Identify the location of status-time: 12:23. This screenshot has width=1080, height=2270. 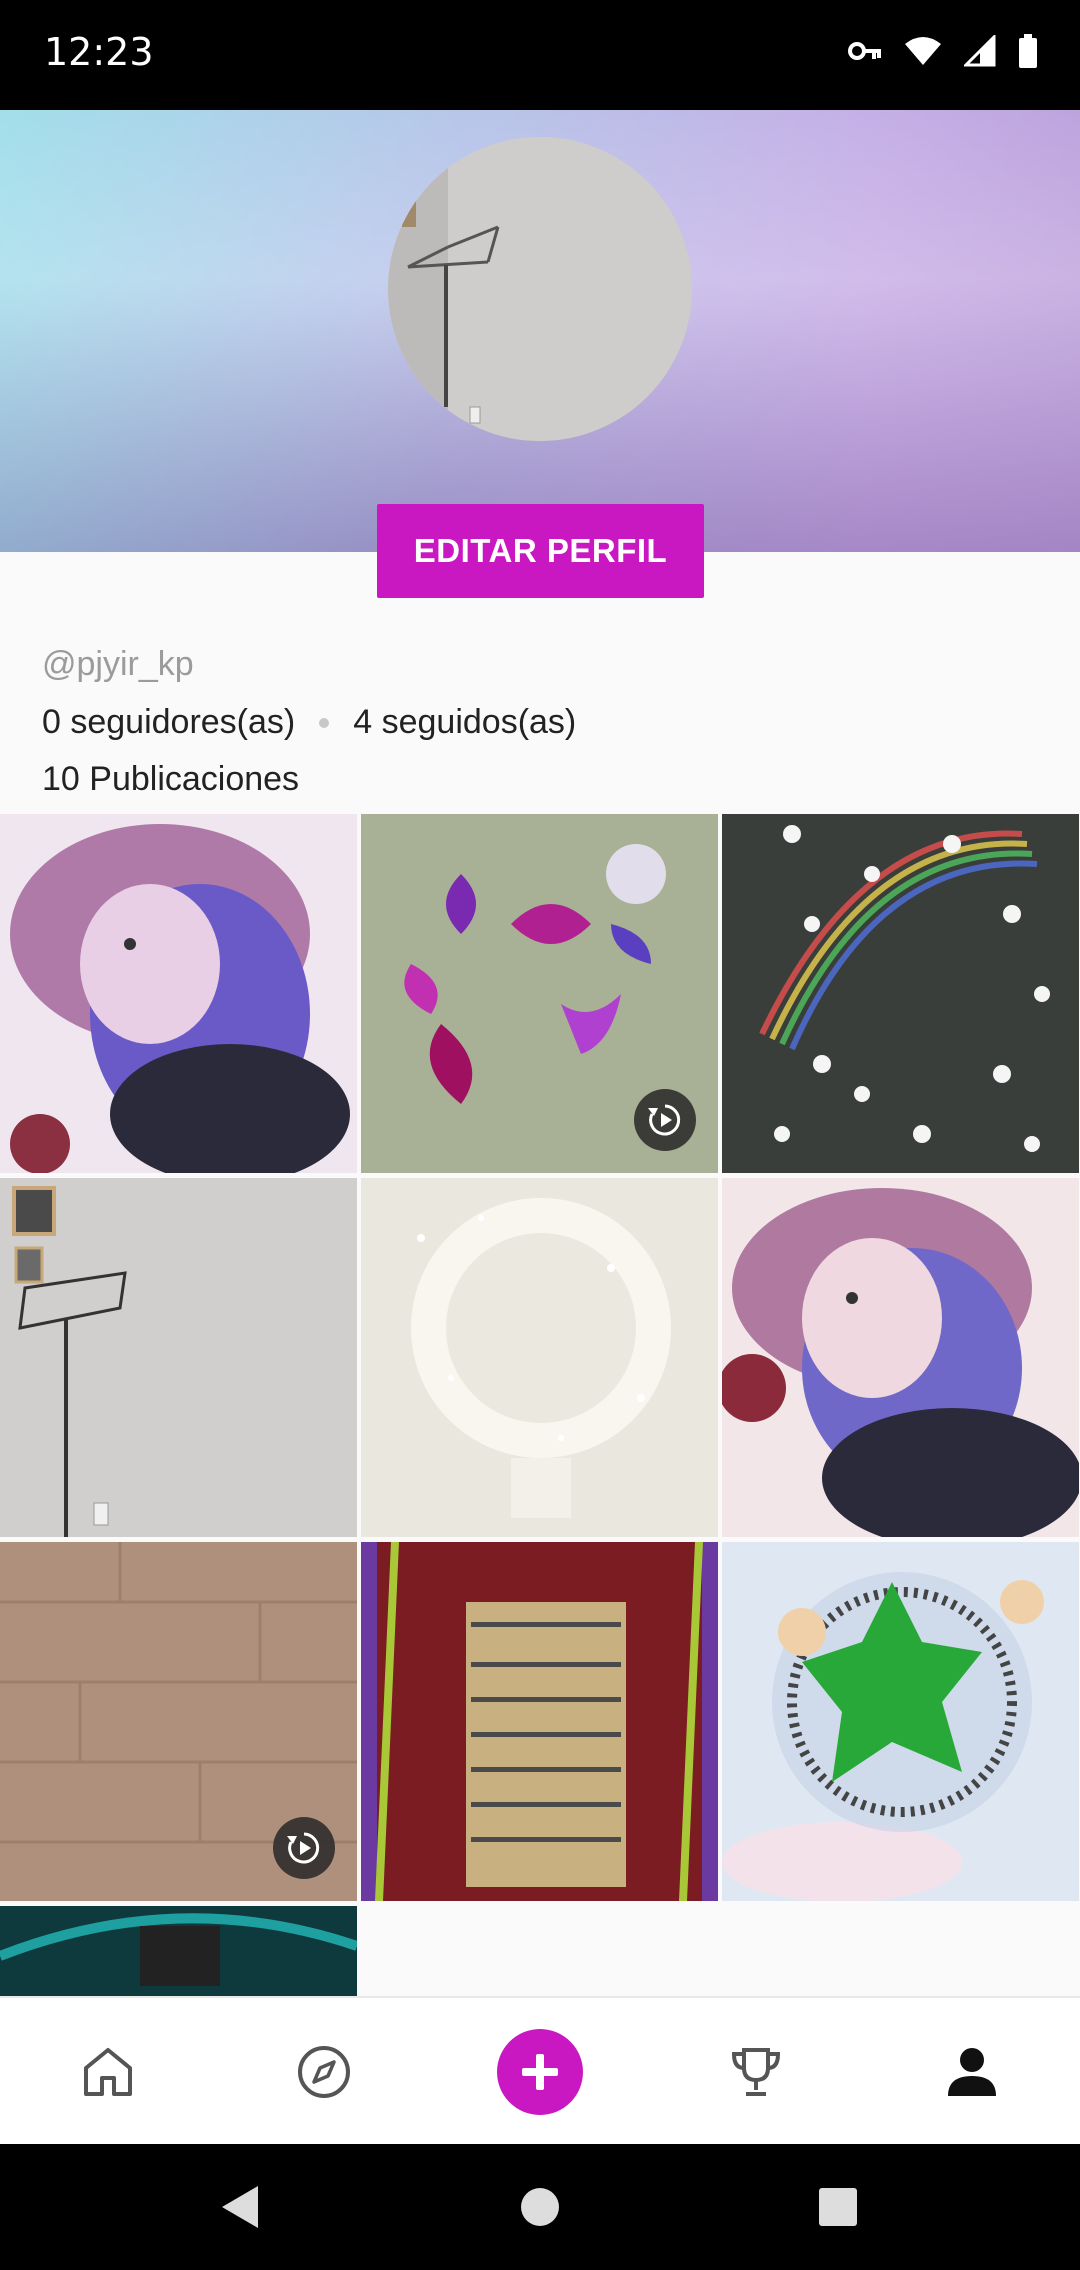
(99, 52).